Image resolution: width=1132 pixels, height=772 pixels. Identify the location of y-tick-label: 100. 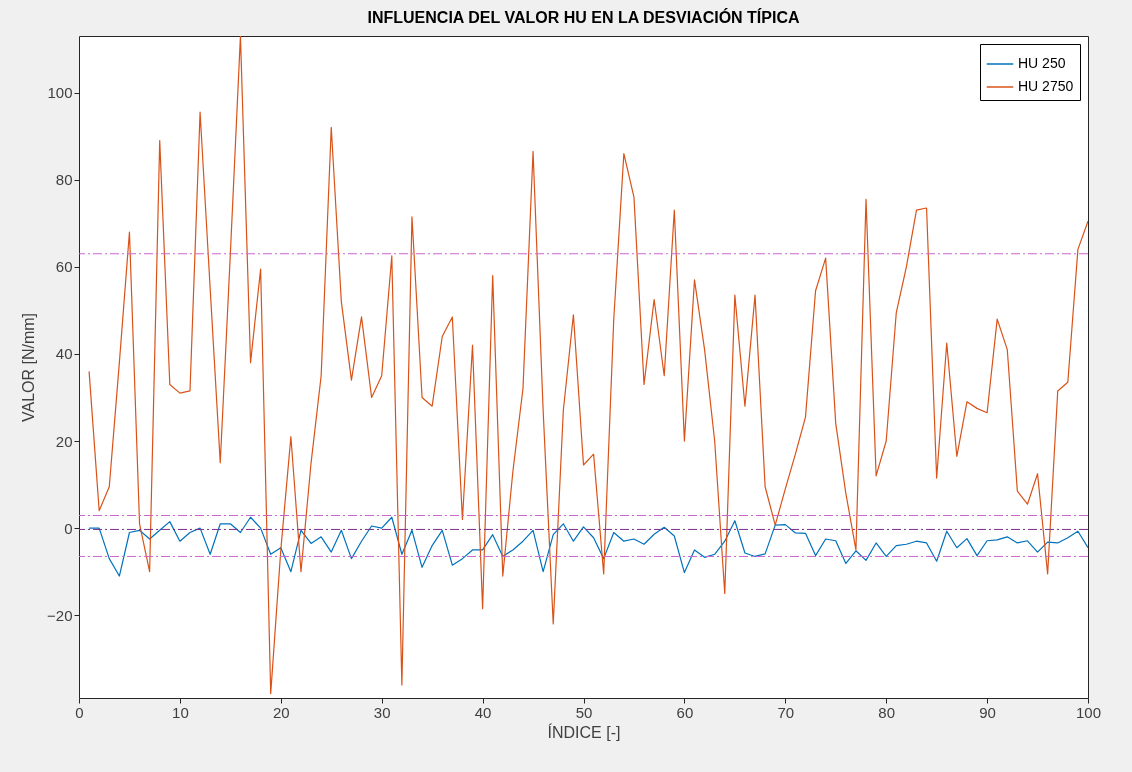
(60, 93).